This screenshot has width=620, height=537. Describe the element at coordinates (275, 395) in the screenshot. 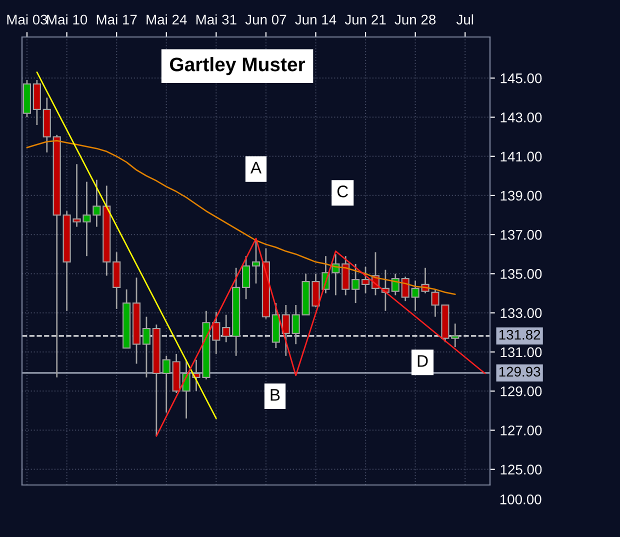

I see `annotation: B` at that location.